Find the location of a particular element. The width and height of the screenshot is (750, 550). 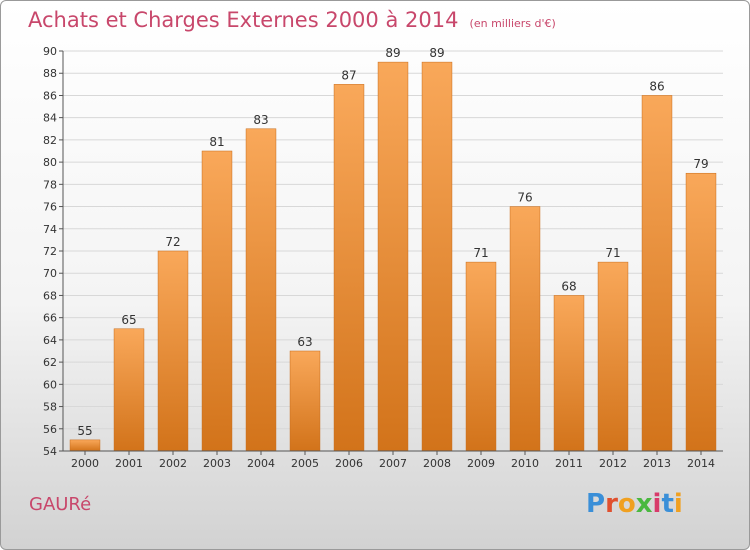

x-tick-label: 2012 is located at coordinates (613, 463).